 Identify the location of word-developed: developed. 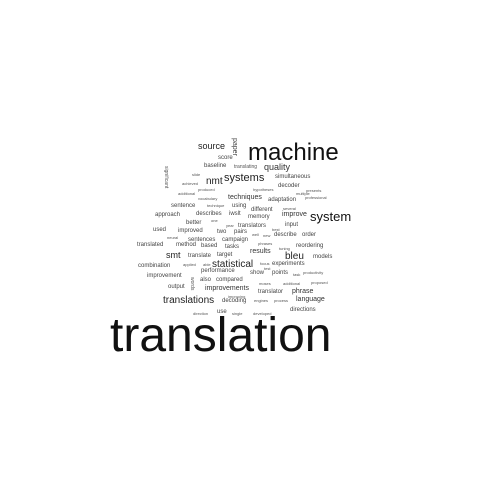
(262, 313).